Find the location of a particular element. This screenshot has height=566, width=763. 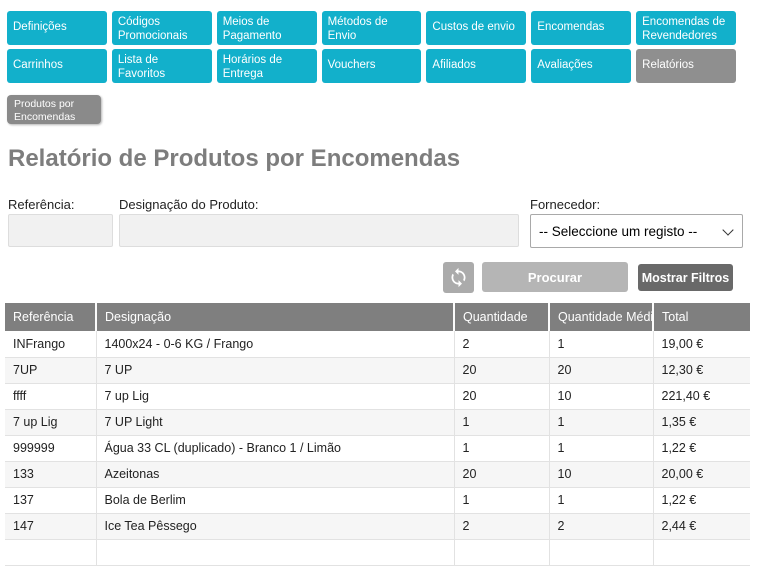

refresh-button is located at coordinates (458, 277).